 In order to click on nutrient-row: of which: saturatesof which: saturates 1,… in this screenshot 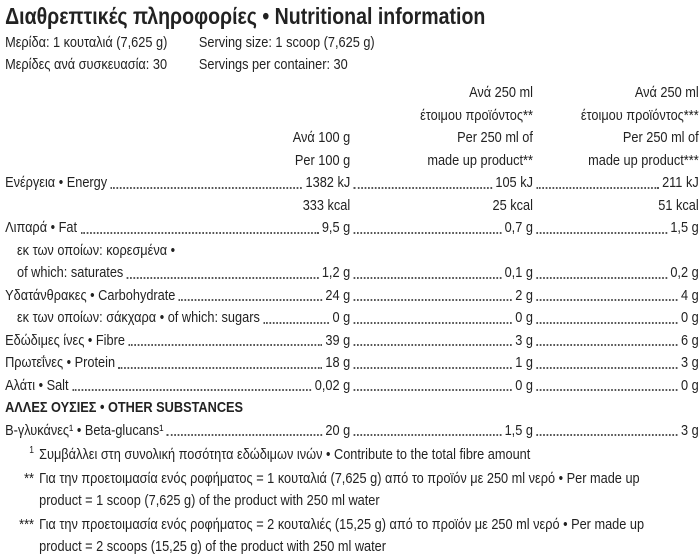, I will do `click(352, 273)`.